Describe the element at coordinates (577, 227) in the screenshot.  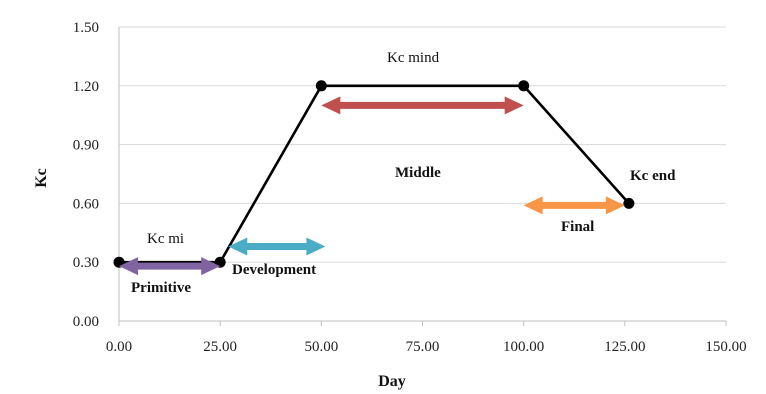
I see `stage-label-final: Final` at that location.